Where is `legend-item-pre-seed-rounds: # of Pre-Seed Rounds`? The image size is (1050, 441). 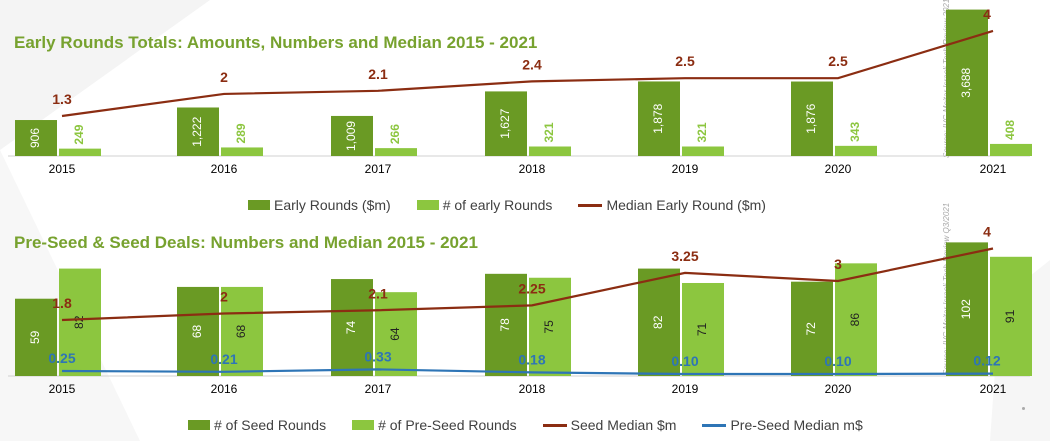 legend-item-pre-seed-rounds: # of Pre-Seed Rounds is located at coordinates (434, 425).